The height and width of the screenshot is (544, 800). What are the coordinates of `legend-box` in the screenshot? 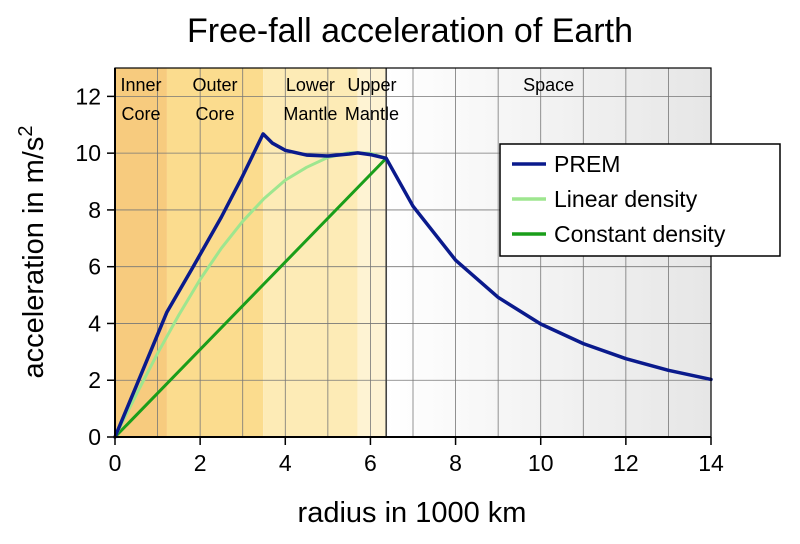 It's located at (640, 200).